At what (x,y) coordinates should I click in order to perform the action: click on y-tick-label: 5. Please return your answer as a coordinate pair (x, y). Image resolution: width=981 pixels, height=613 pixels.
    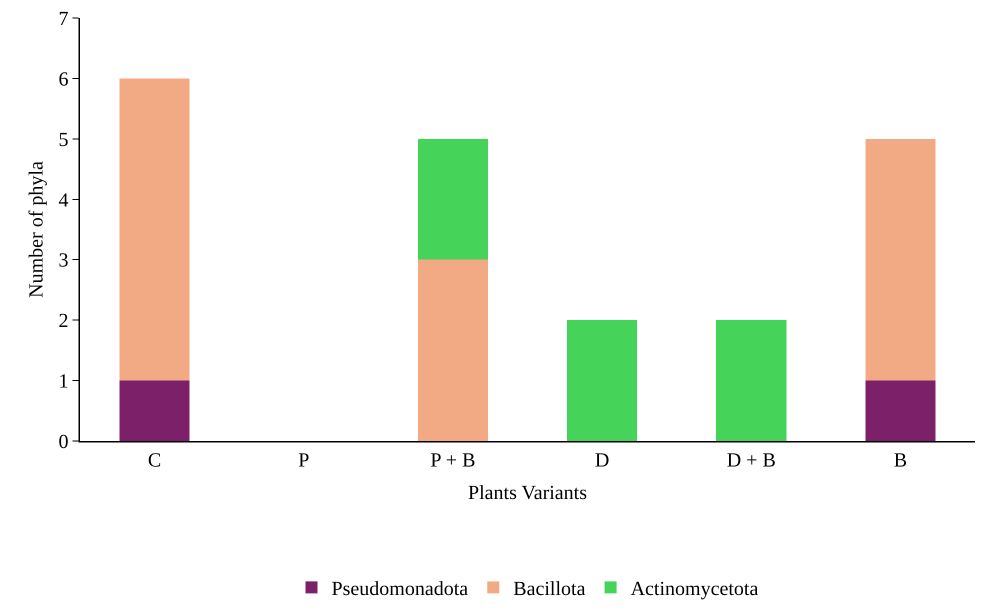
    Looking at the image, I should click on (63, 139).